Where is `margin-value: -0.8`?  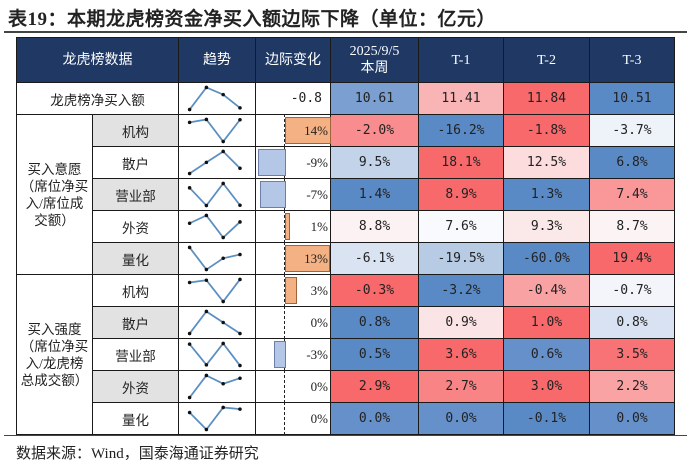
margin-value: -0.8 is located at coordinates (293, 98).